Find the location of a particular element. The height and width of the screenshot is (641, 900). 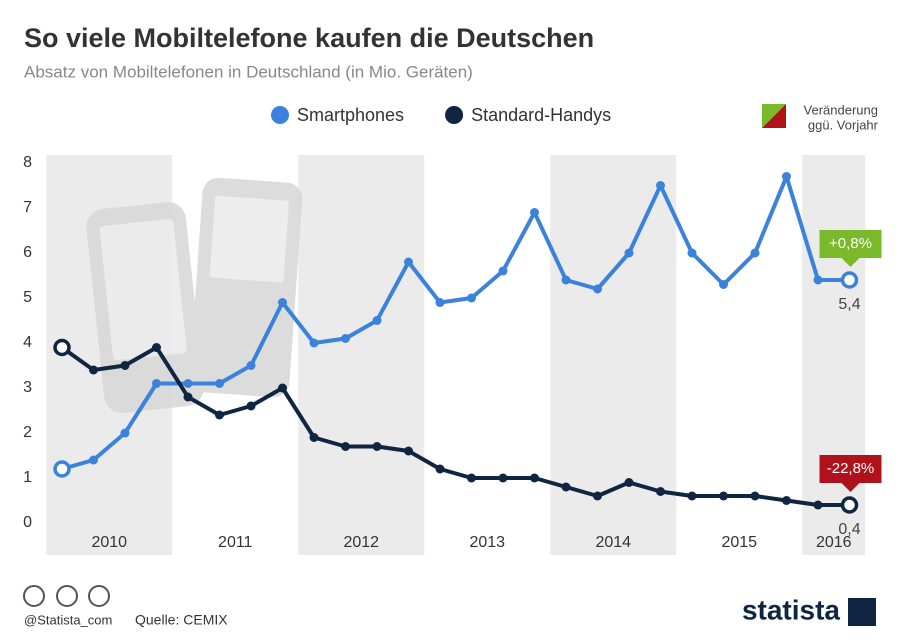

phone-illustration is located at coordinates (194, 295).